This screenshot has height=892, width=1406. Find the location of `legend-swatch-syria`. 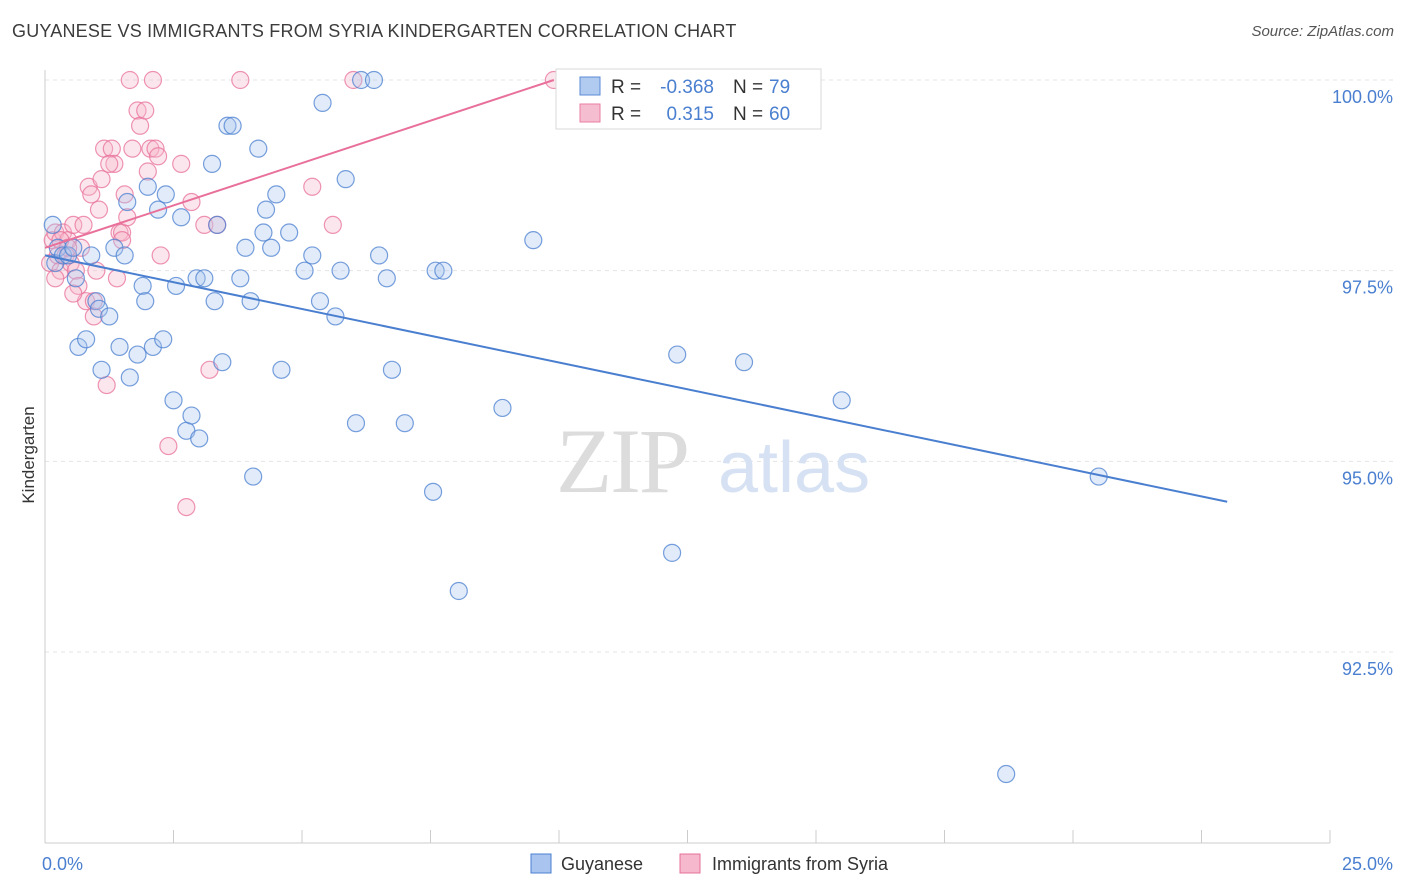

legend-swatch-syria is located at coordinates (590, 113).